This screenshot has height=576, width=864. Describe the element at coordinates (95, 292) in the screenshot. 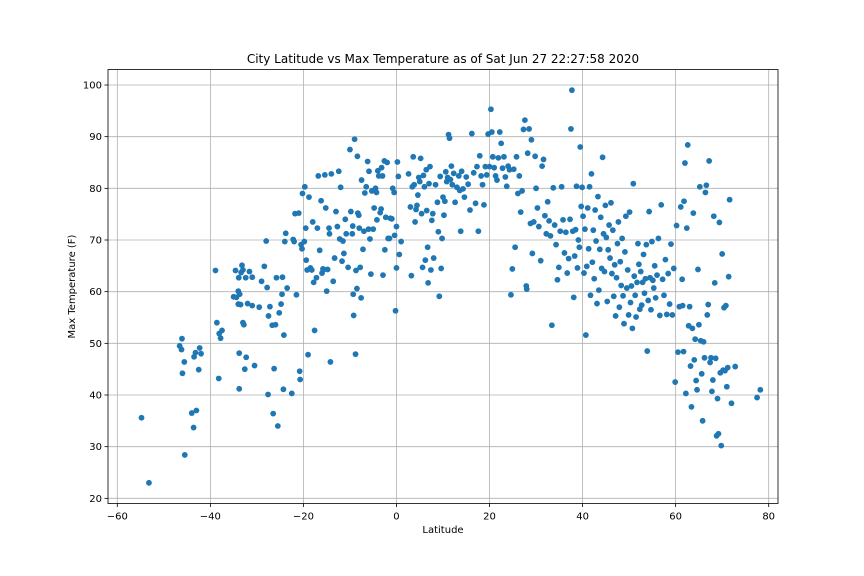

I see `y-tick-label: 60` at that location.